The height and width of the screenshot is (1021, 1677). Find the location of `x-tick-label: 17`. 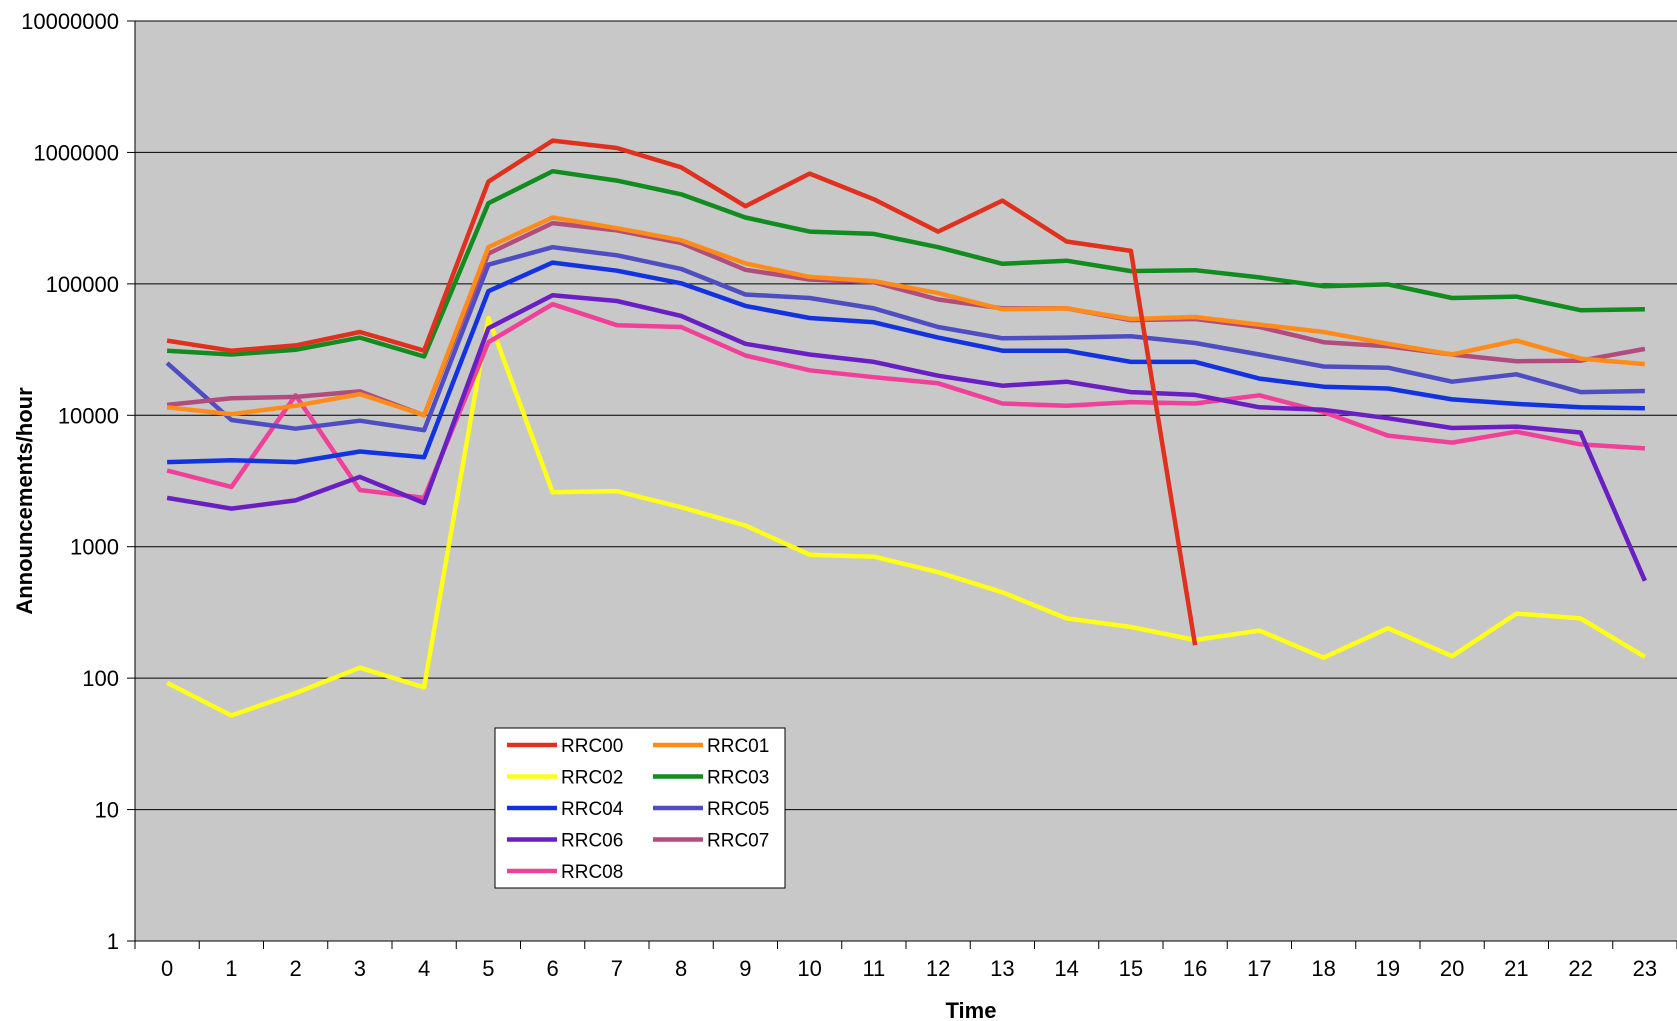

x-tick-label: 17 is located at coordinates (1259, 968).